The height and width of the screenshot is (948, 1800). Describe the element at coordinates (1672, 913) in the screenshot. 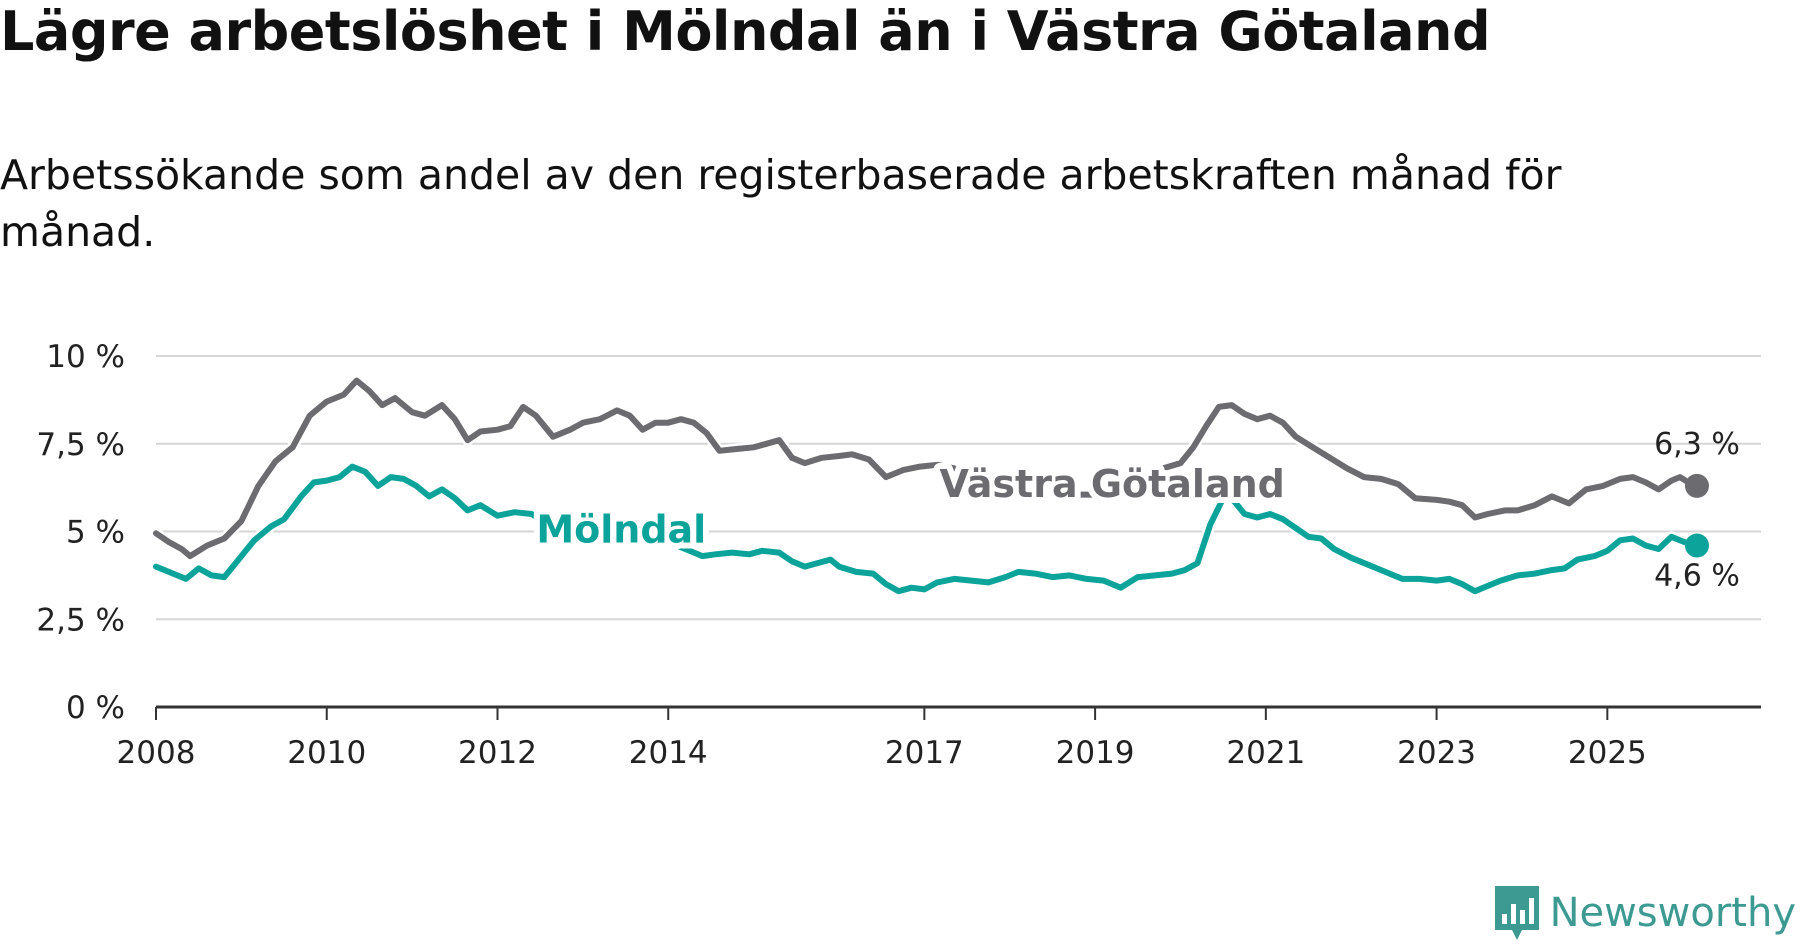

I see `brand-name: Newsworthy` at that location.